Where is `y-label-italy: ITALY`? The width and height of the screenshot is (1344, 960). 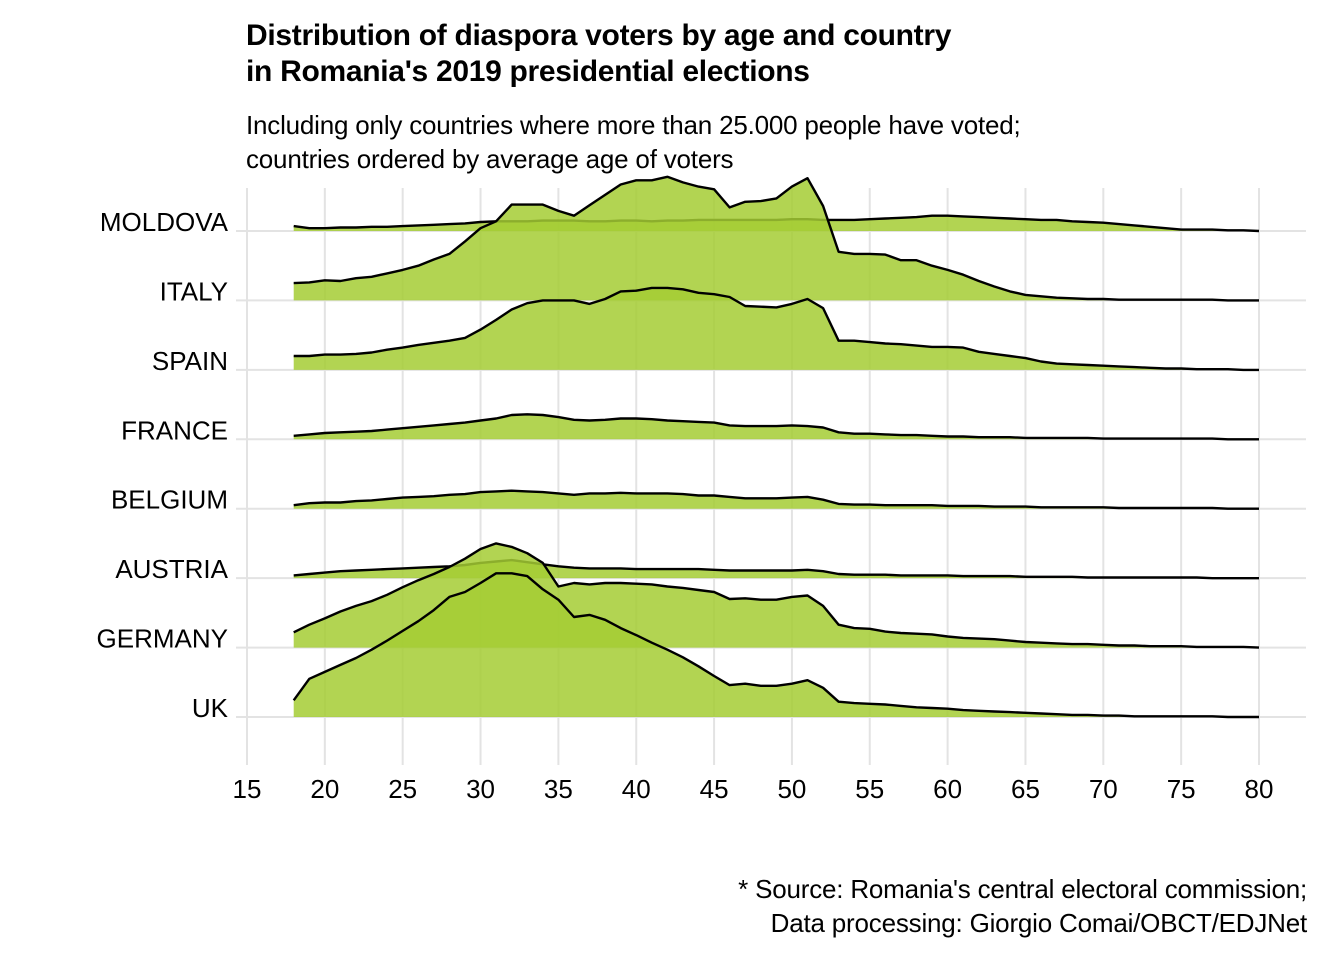
y-label-italy: ITALY is located at coordinates (194, 291).